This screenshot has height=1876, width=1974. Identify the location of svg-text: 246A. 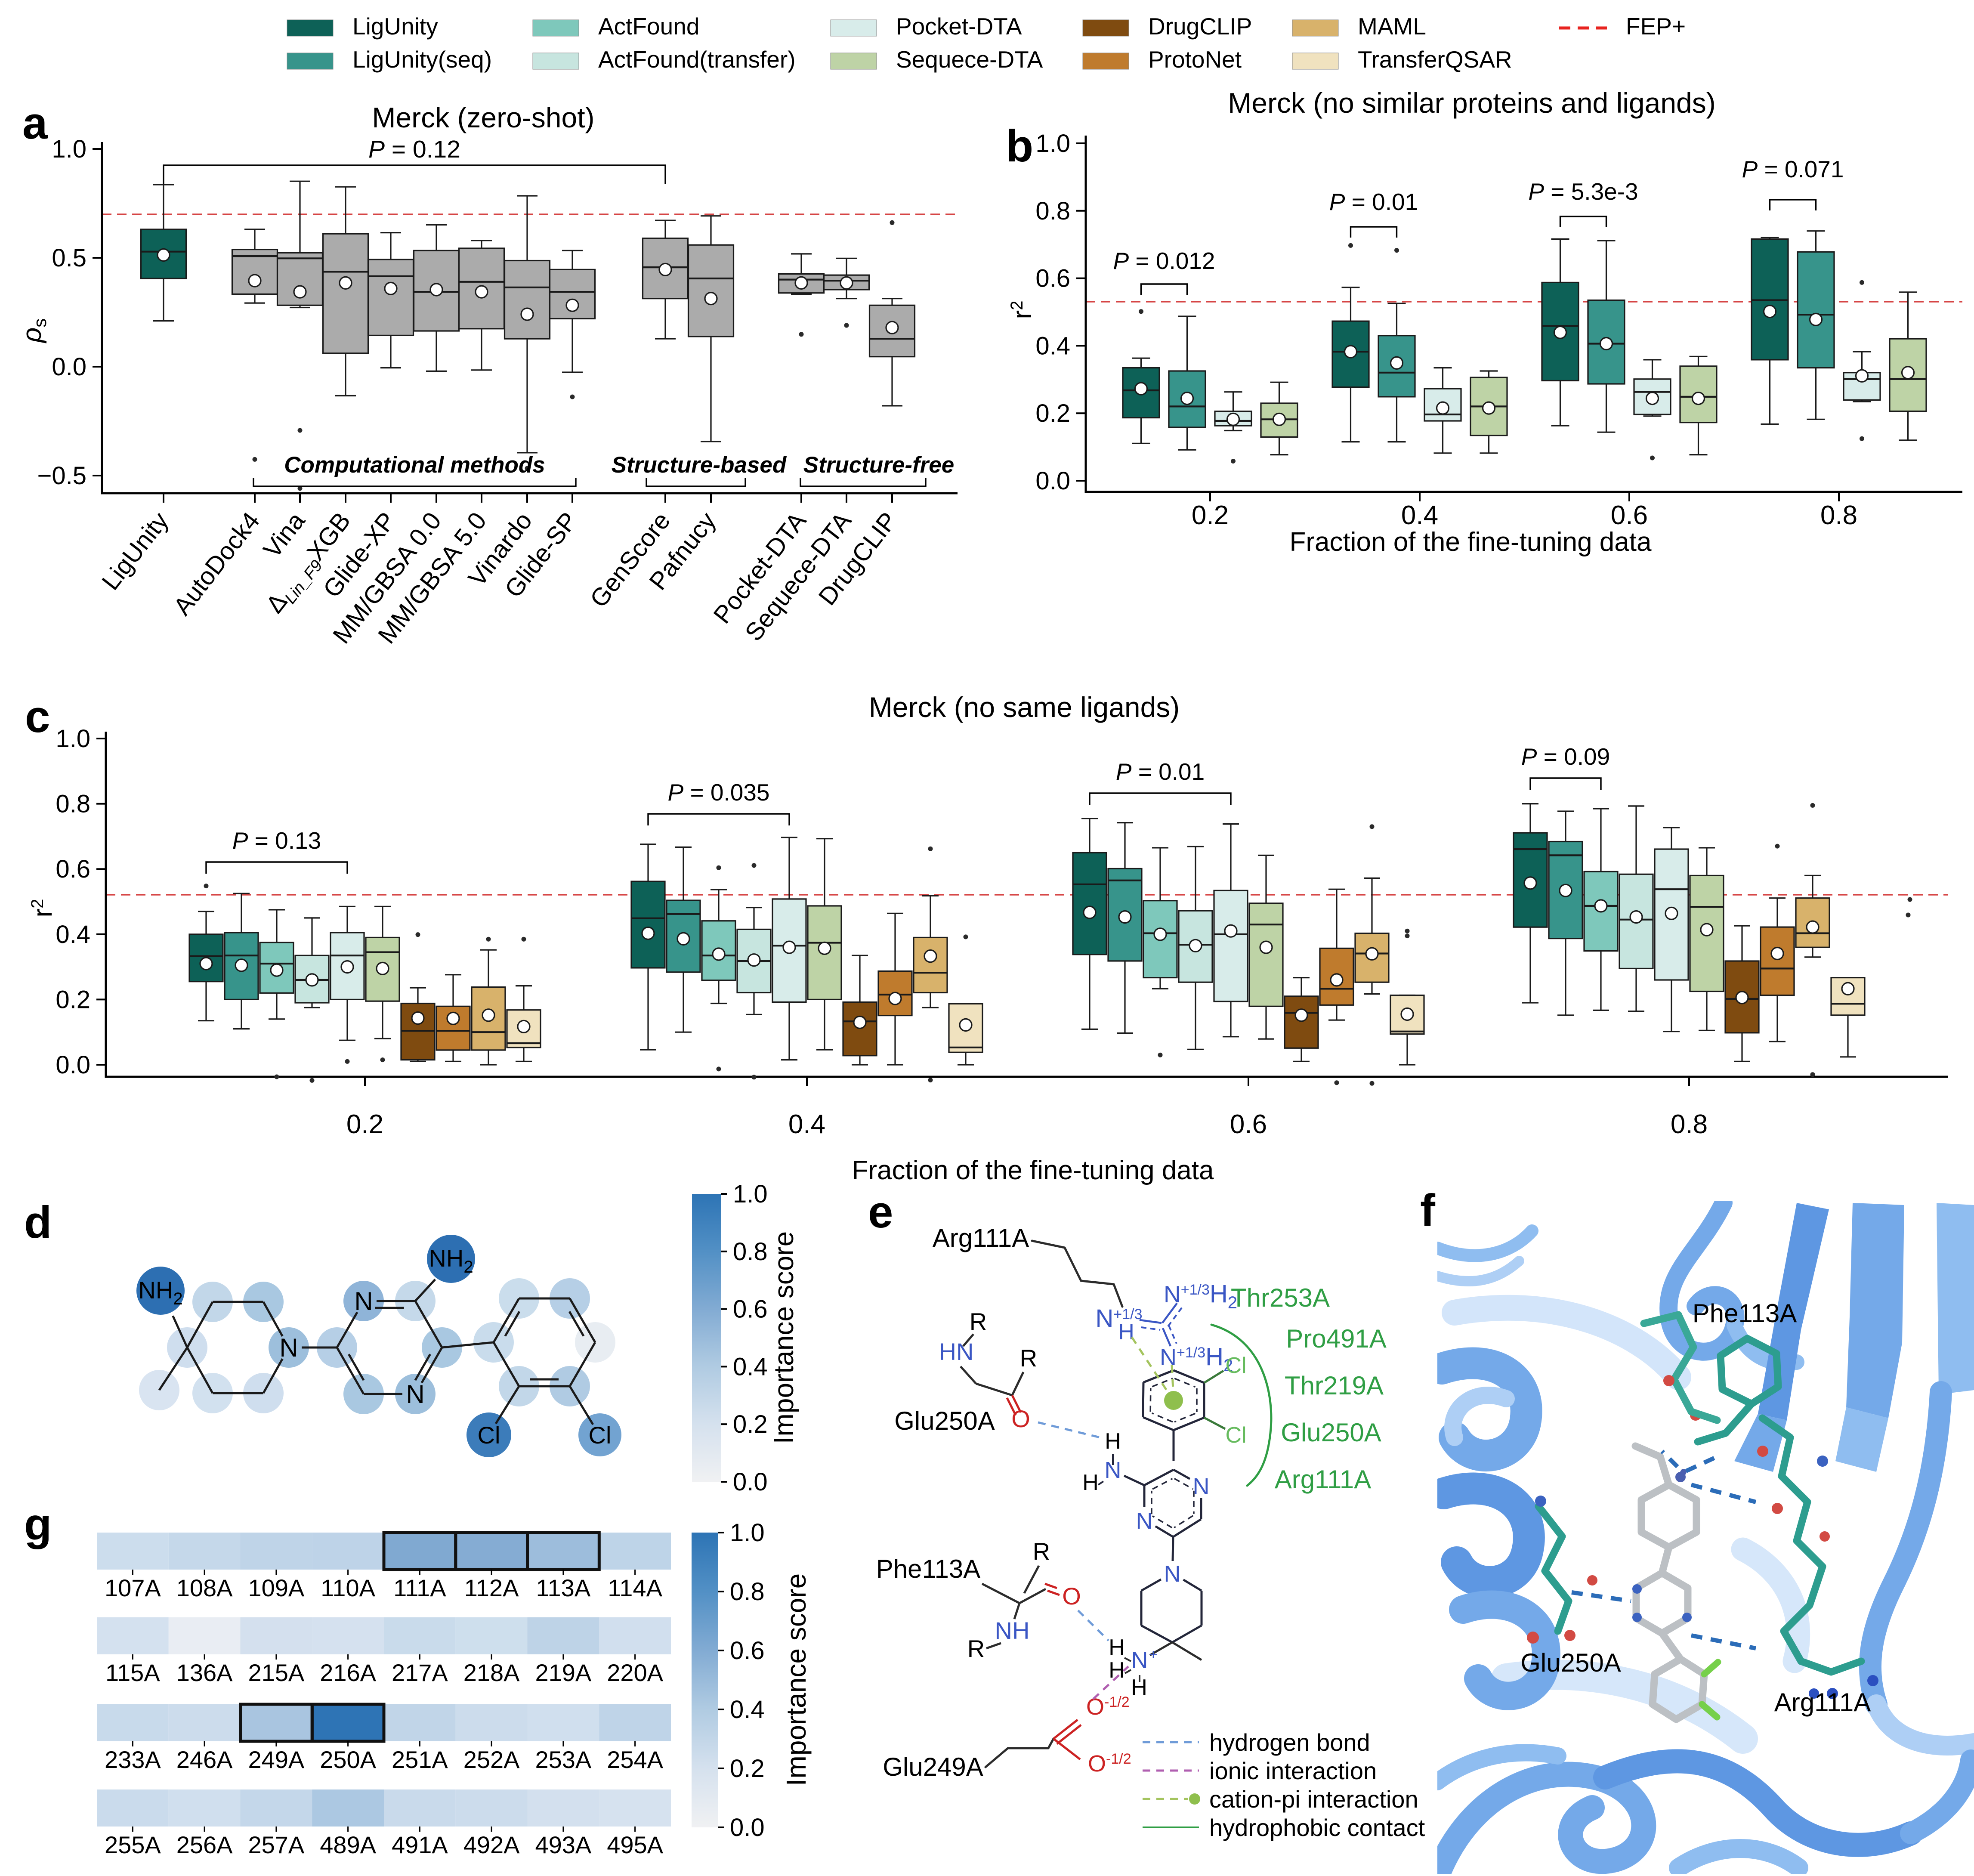
(204, 1759).